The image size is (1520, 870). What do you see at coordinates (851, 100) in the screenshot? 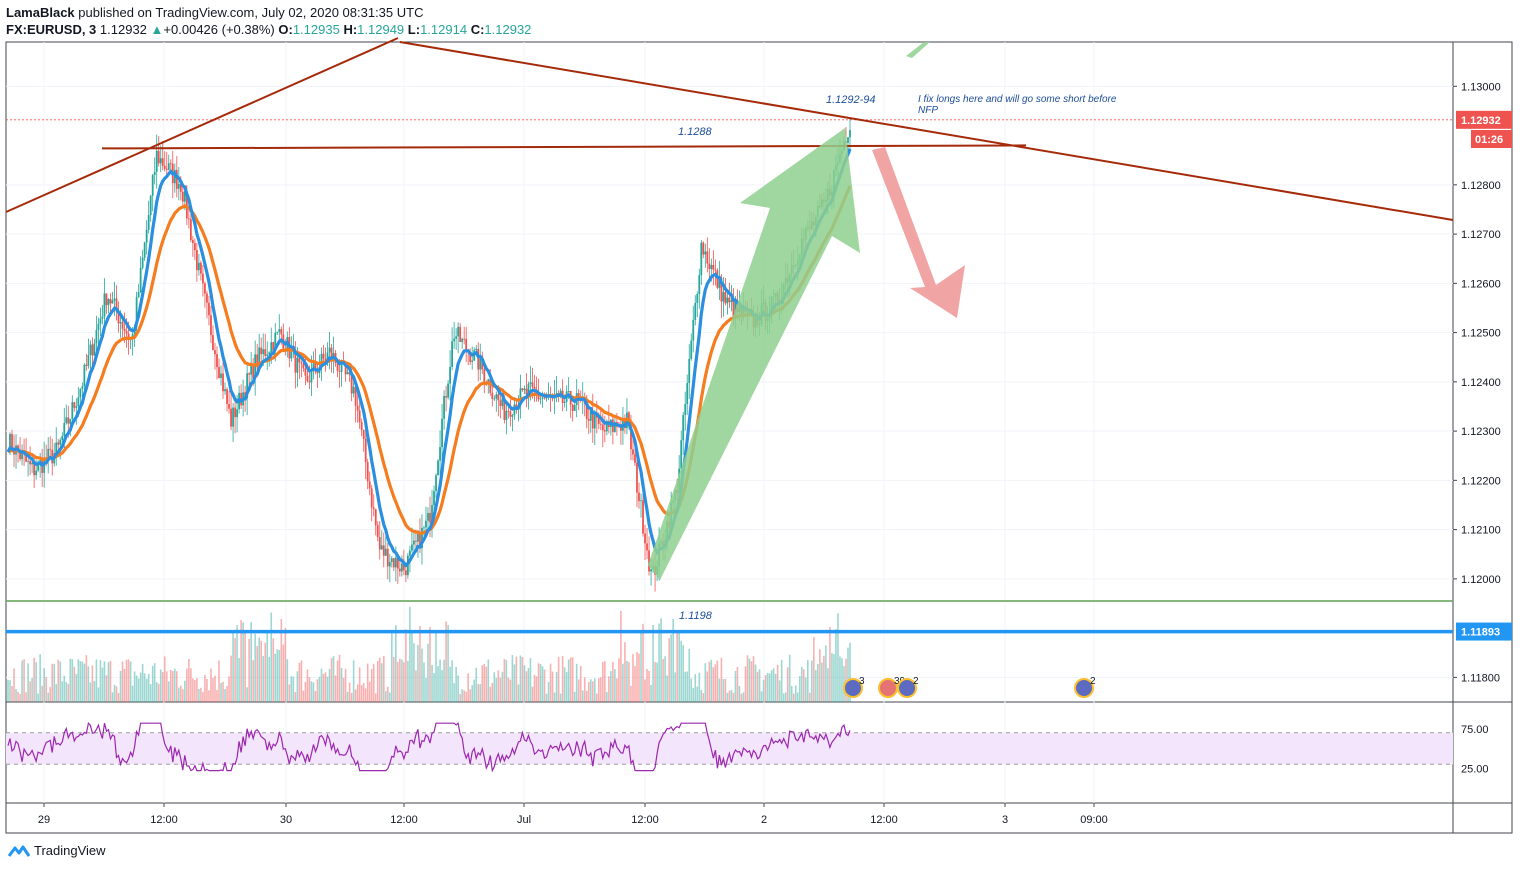
I see `annotation-0: 1.1292-94` at bounding box center [851, 100].